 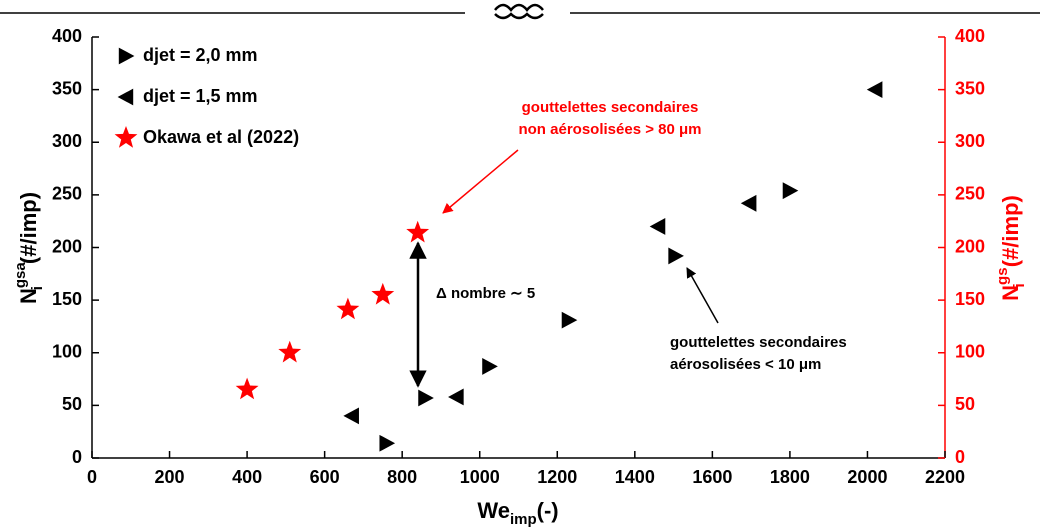 What do you see at coordinates (970, 194) in the screenshot?
I see `y2-tick-label: 250` at bounding box center [970, 194].